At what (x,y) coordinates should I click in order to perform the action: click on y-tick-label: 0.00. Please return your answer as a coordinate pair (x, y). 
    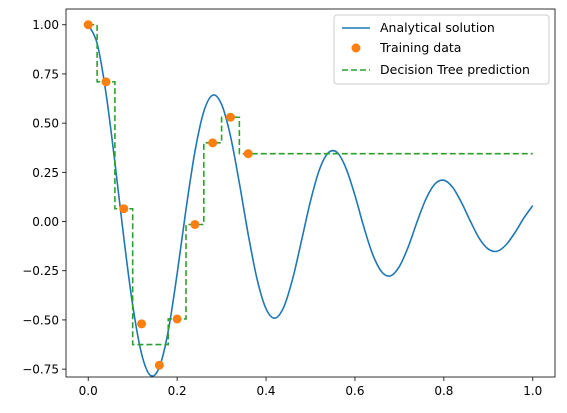
    Looking at the image, I should click on (45, 222).